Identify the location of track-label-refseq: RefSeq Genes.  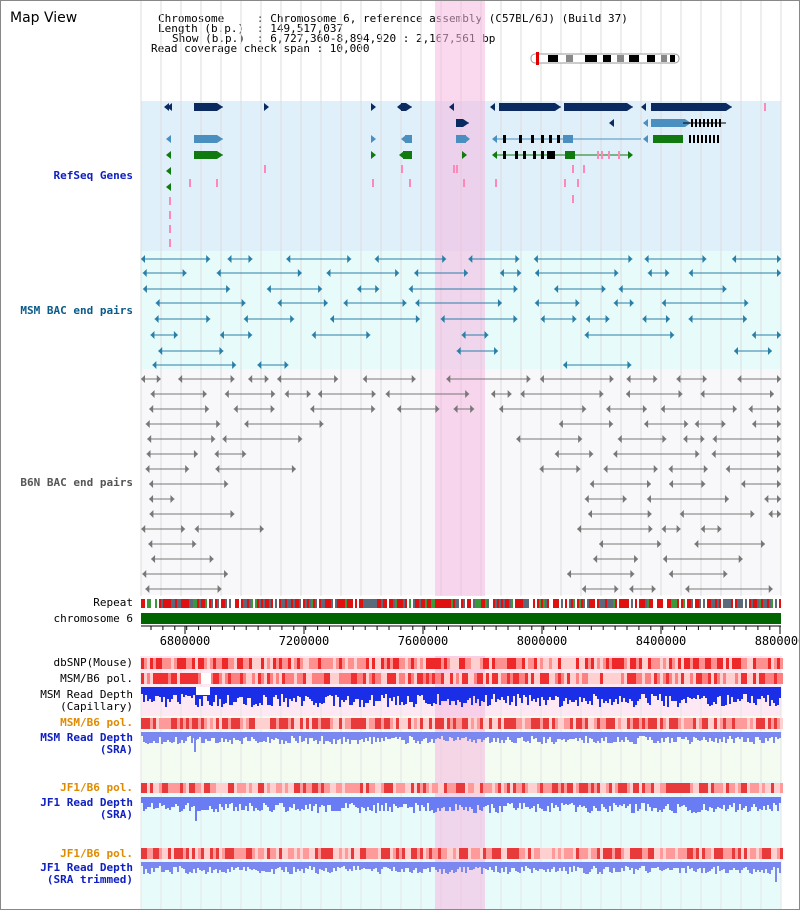
(93, 175).